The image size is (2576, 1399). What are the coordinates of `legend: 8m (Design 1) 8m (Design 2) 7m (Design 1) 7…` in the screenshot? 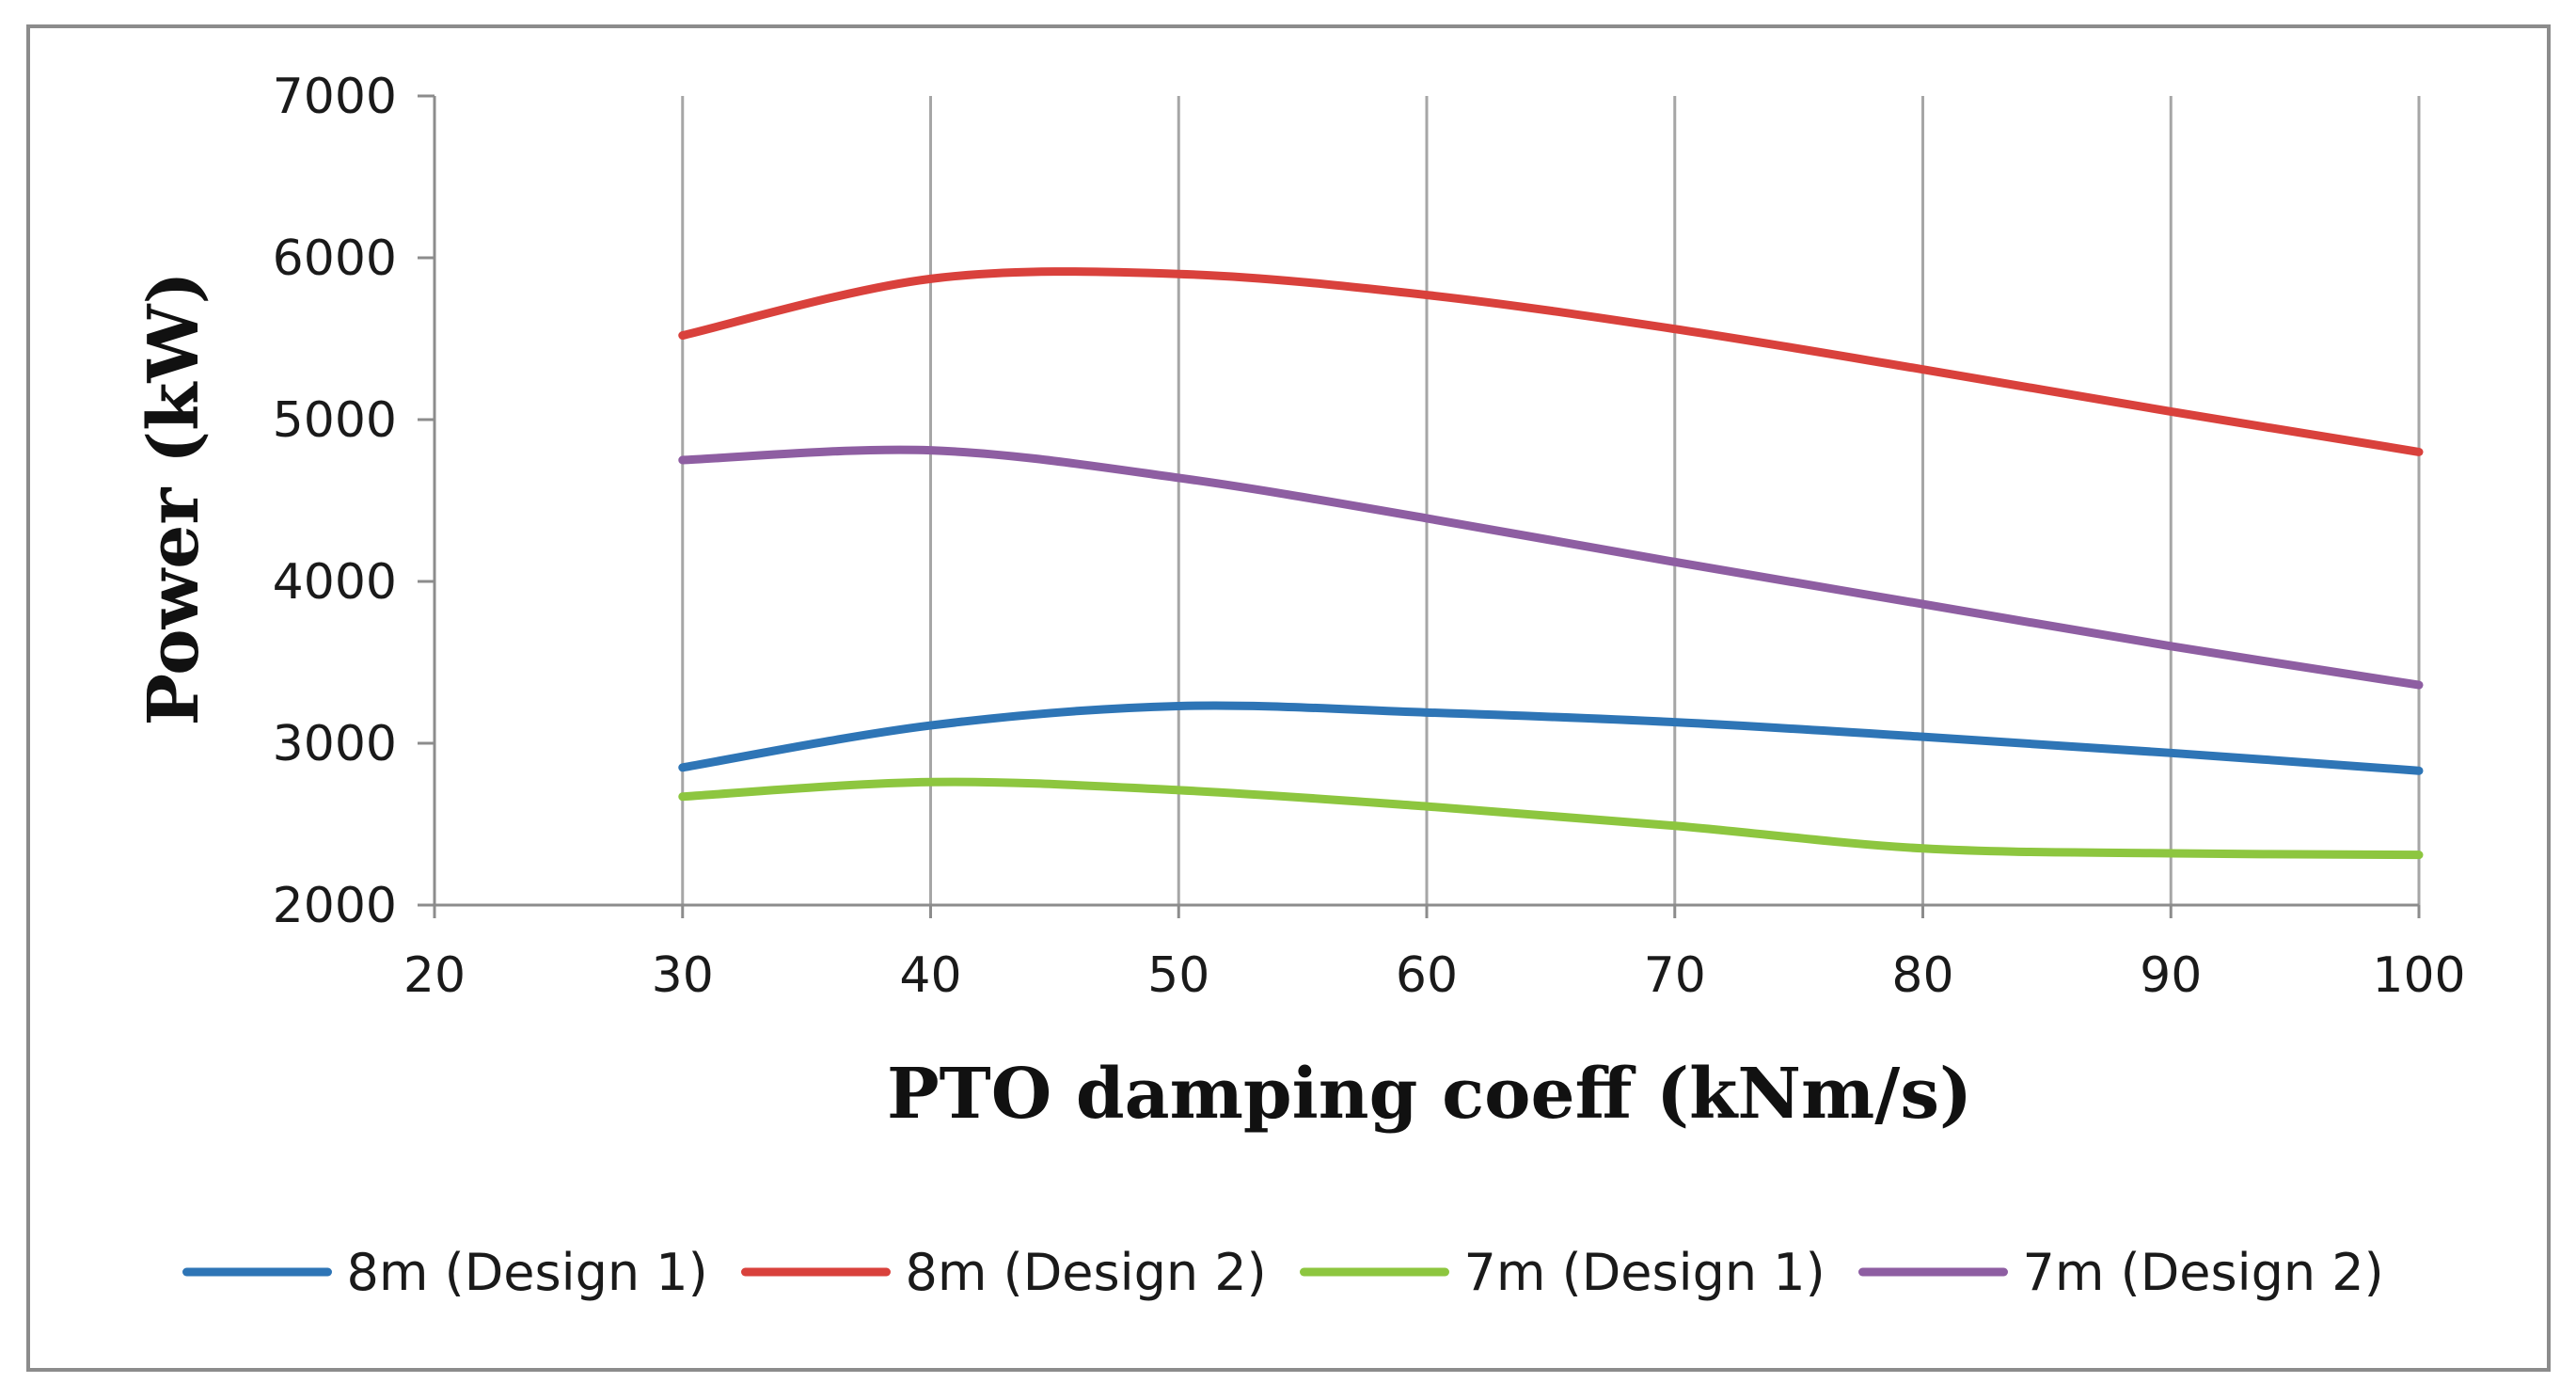 It's located at (1283, 1273).